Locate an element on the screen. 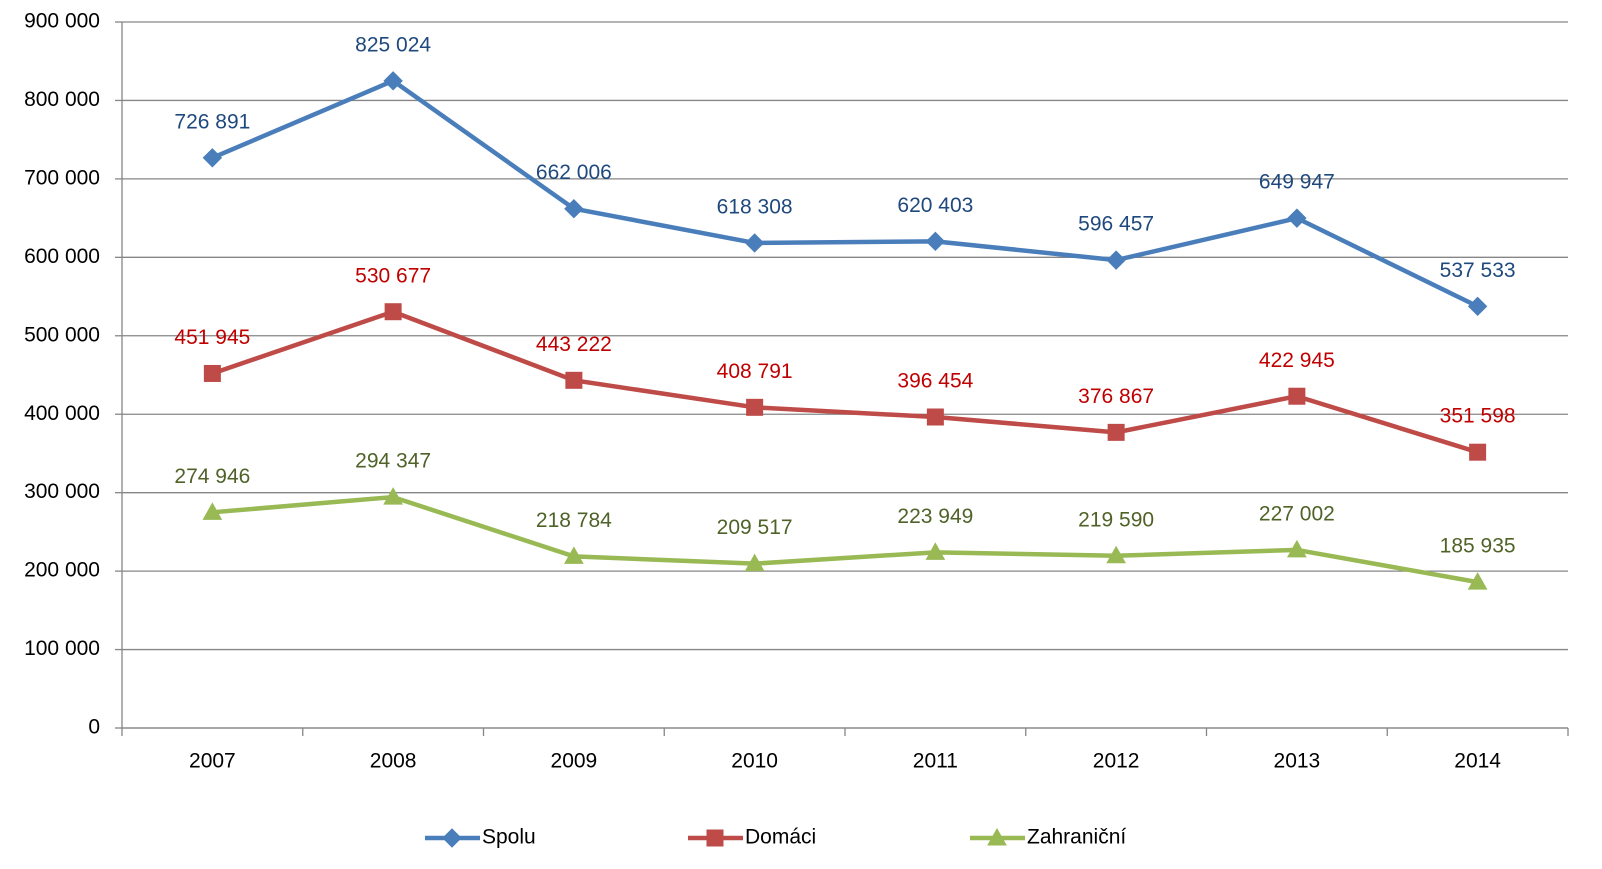  data-label: 451 945 is located at coordinates (212, 337).